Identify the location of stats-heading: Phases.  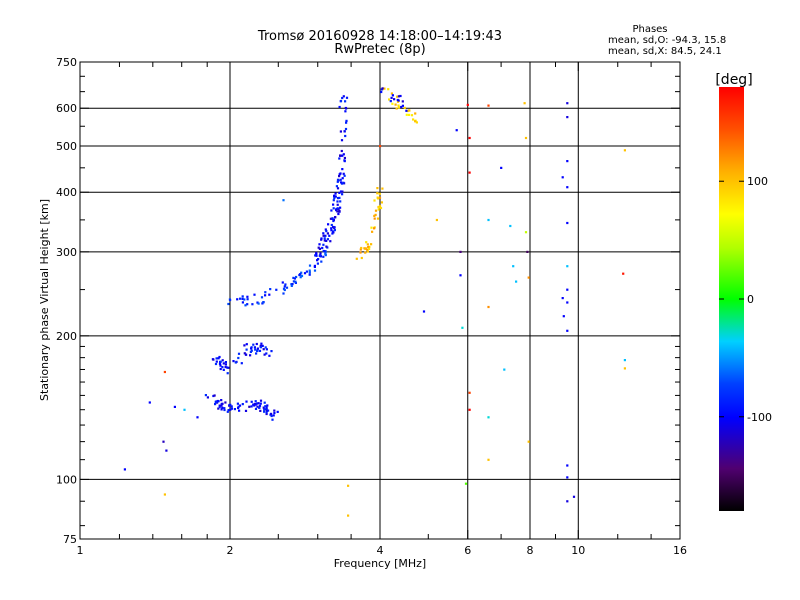
(649, 29).